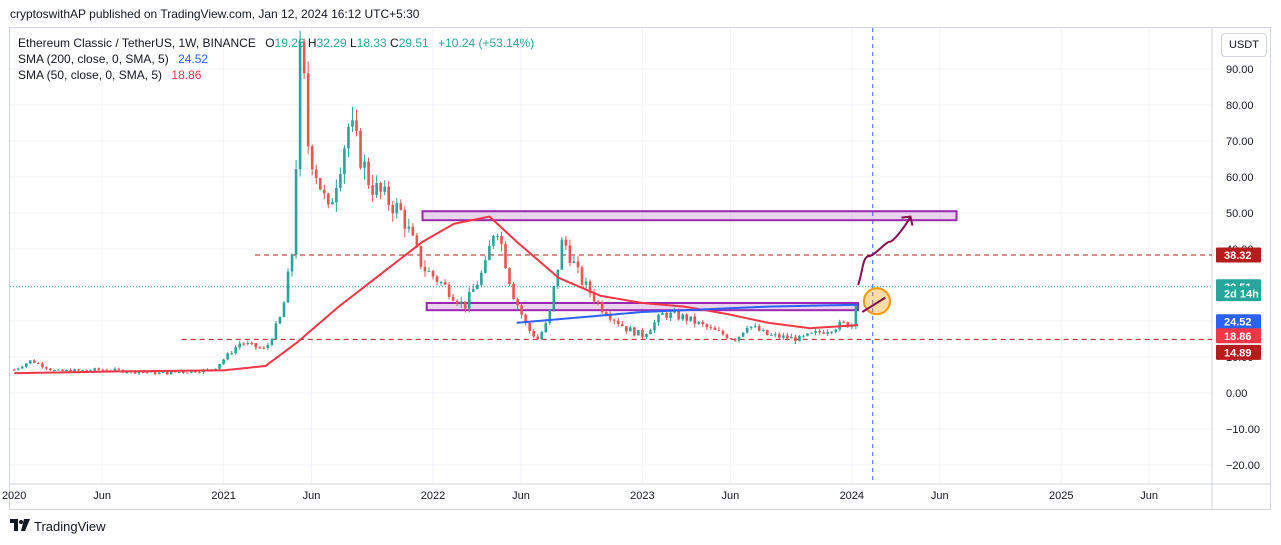 The height and width of the screenshot is (545, 1281). I want to click on currency-button: USDT, so click(1244, 45).